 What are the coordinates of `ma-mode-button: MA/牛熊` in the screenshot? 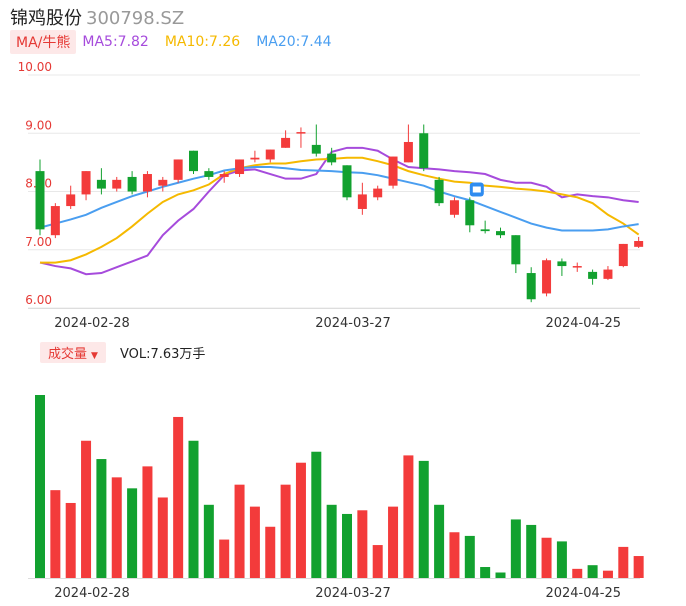 It's located at (43, 42).